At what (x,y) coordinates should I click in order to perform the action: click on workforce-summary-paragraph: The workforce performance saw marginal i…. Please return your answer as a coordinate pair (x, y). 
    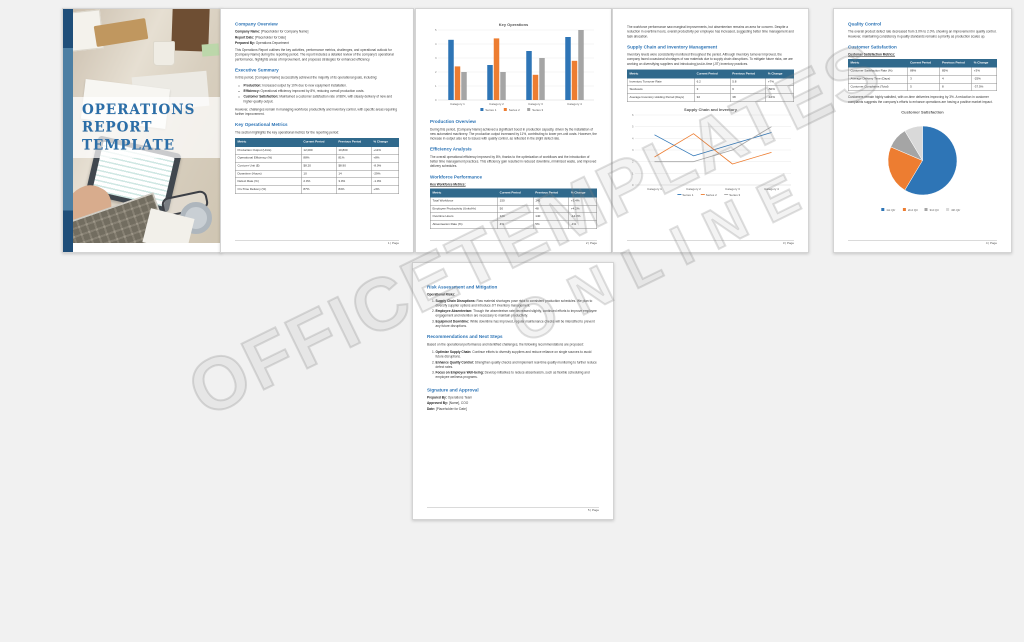
    Looking at the image, I should click on (710, 32).